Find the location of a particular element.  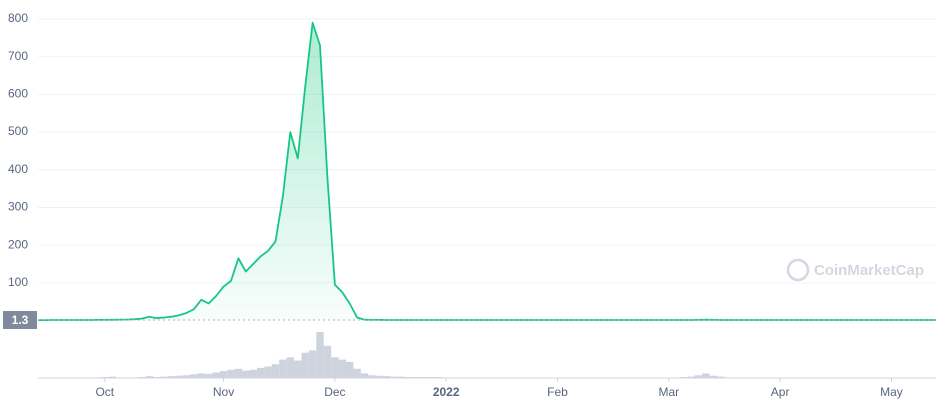

y-tick-label: 100 is located at coordinates (18, 282).